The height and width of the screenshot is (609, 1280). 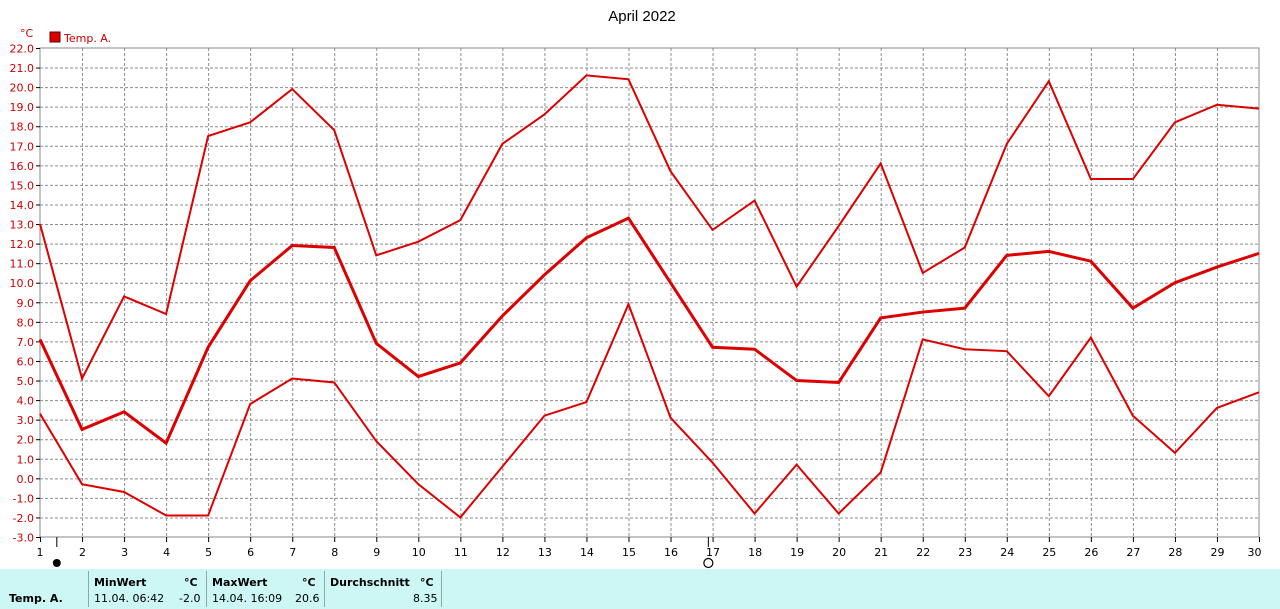 I want to click on y-tick-label: 9.0, so click(x=26, y=303).